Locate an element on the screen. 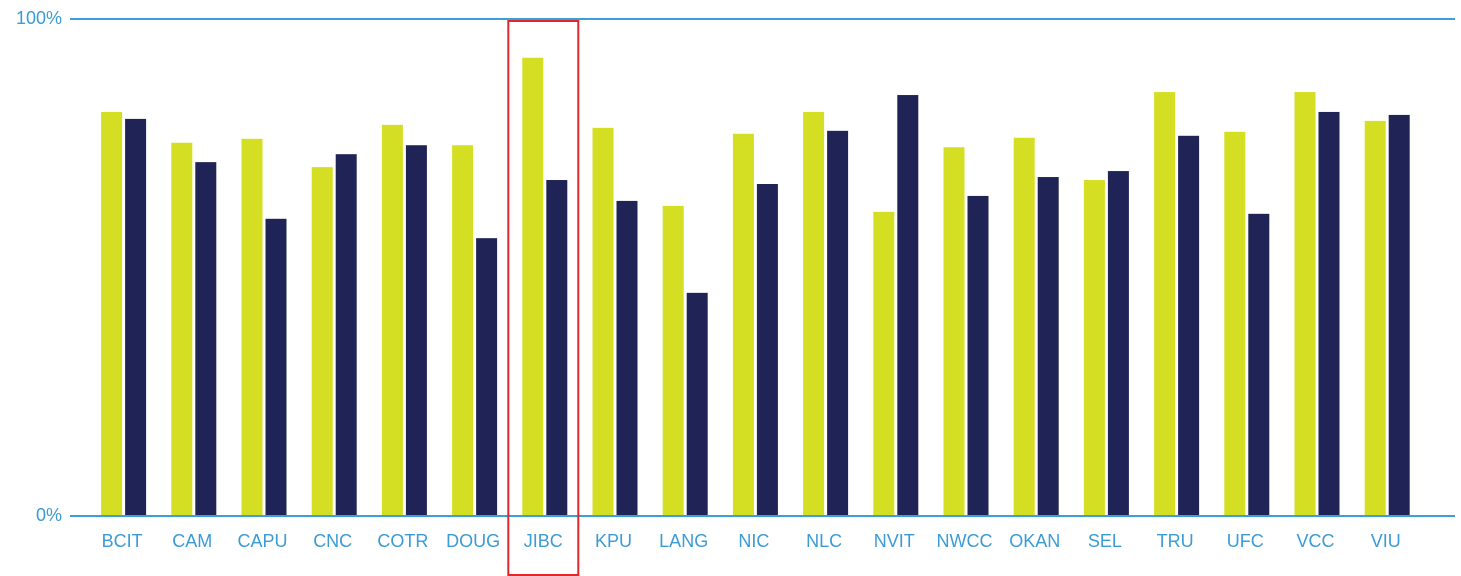  x-tick-label: NIC is located at coordinates (753, 541).